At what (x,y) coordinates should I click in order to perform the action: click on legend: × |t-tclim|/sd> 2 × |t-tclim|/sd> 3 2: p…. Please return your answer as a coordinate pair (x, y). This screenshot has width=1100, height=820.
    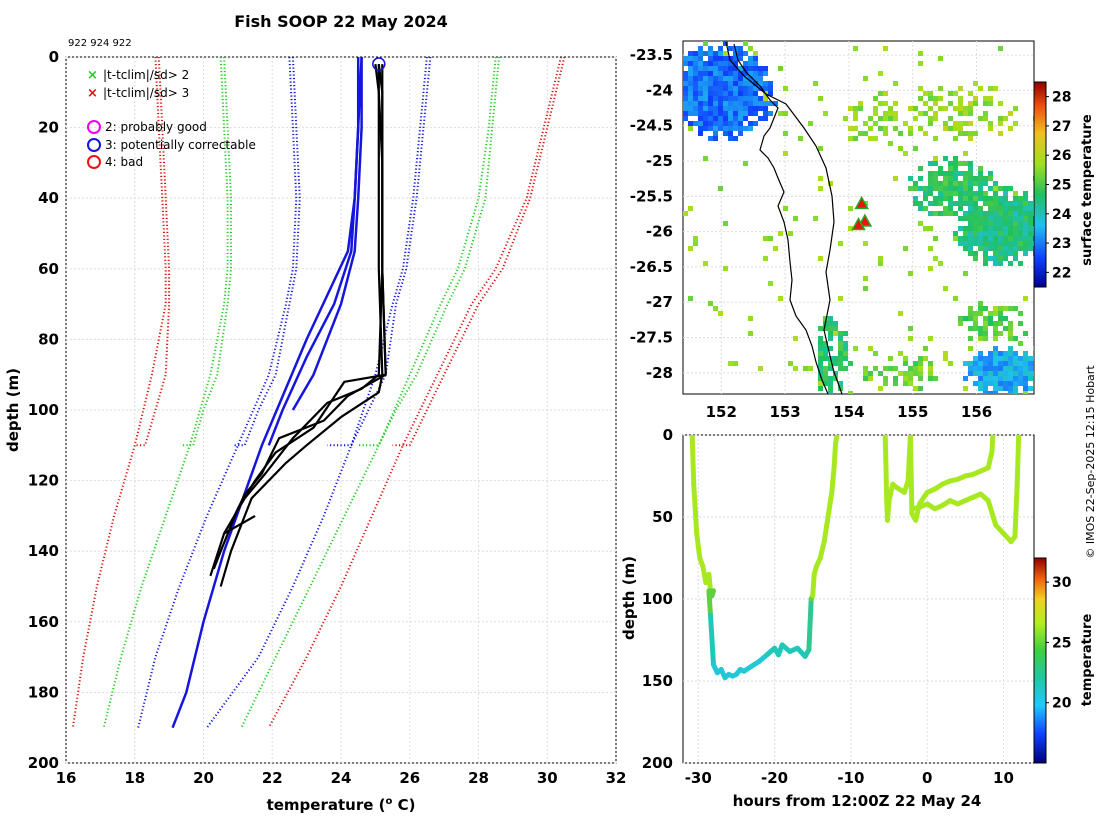
    Looking at the image, I should click on (171, 118).